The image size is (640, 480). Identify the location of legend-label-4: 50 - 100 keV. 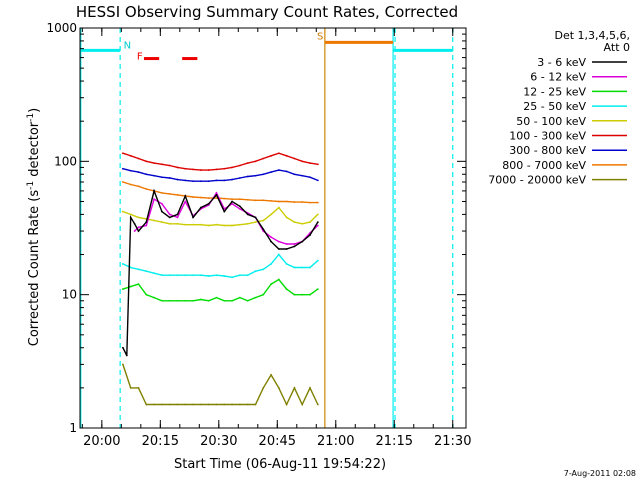
(551, 121).